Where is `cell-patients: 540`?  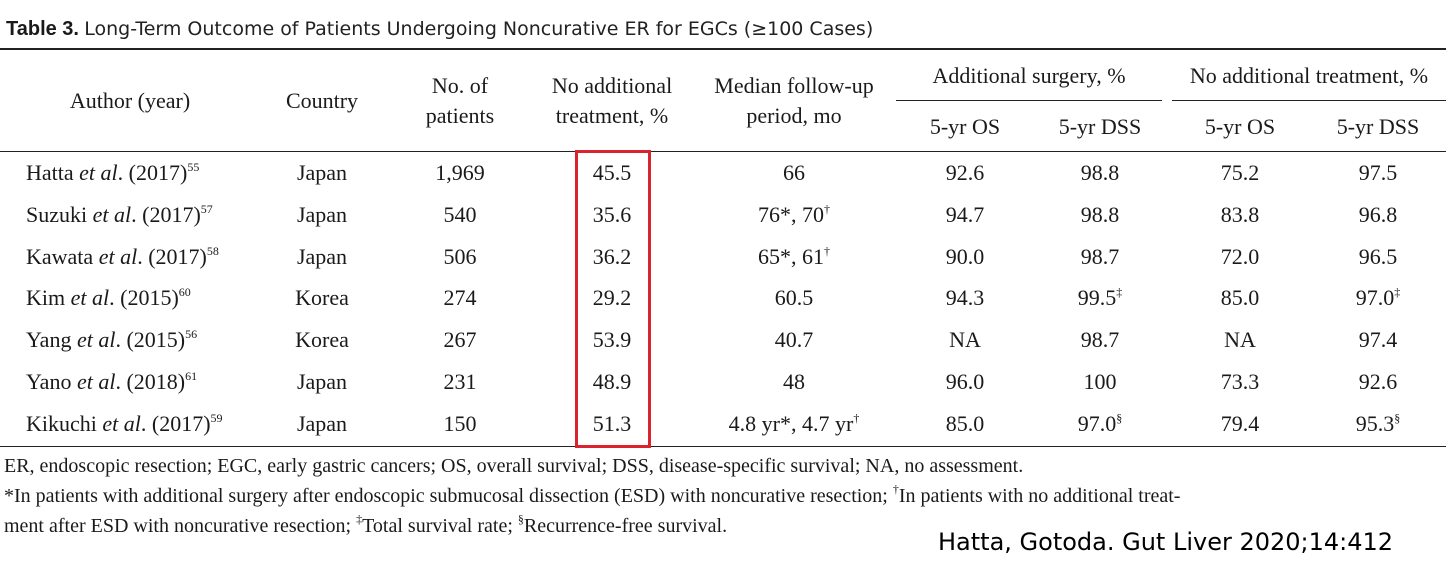
cell-patients: 540 is located at coordinates (460, 215).